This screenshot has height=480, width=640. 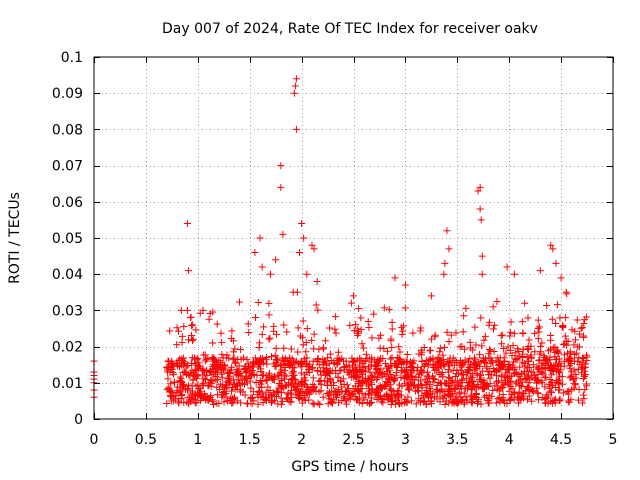 I want to click on y-tick-label: 0.1, so click(x=72, y=58).